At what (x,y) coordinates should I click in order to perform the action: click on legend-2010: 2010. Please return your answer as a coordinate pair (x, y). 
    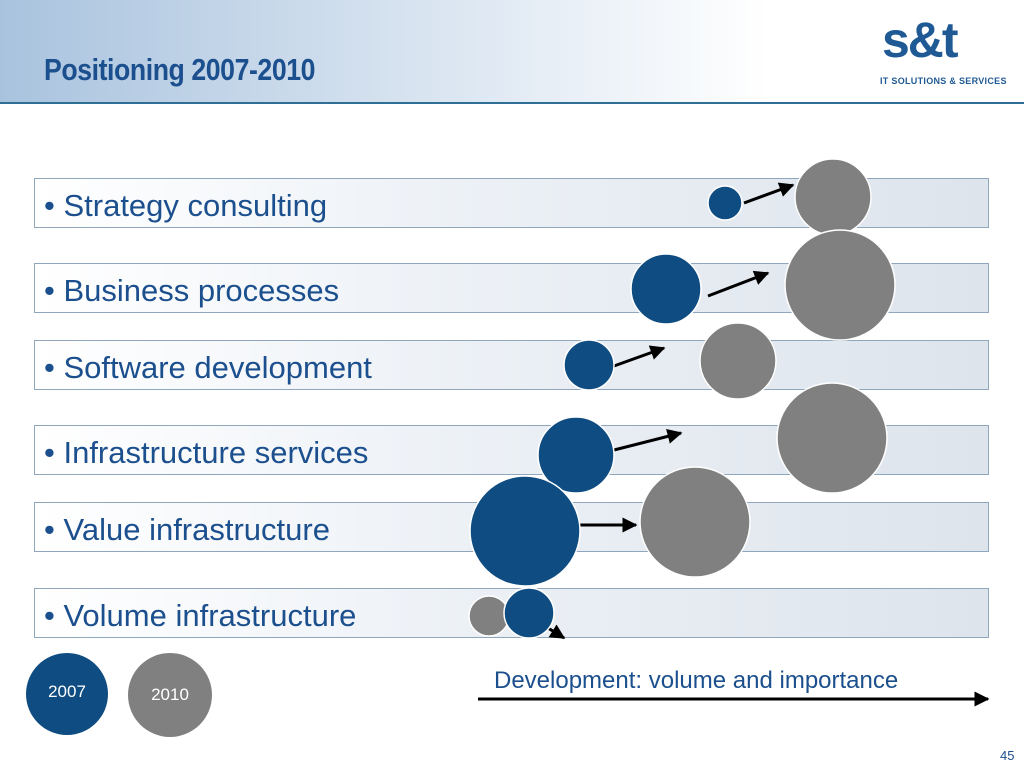
    Looking at the image, I should click on (170, 695).